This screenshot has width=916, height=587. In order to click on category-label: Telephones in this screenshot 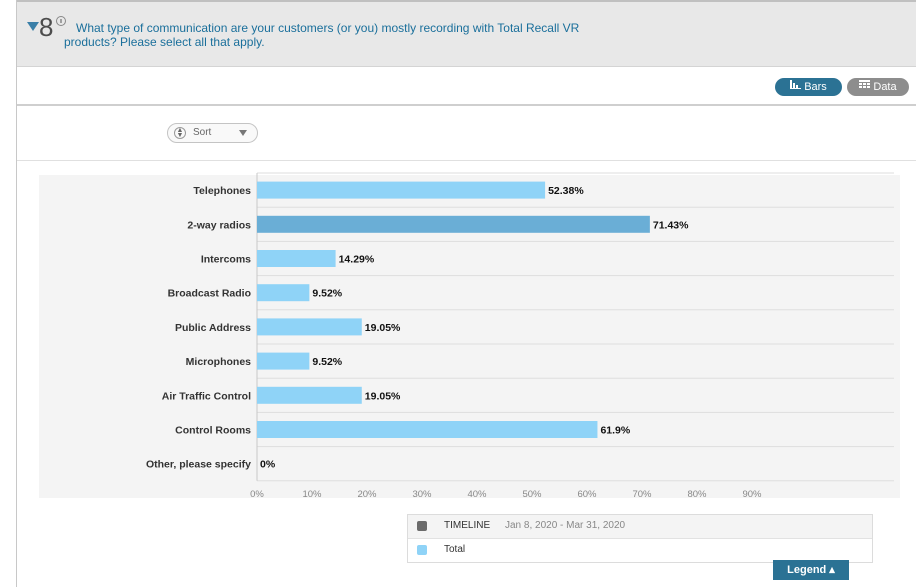, I will do `click(222, 191)`.